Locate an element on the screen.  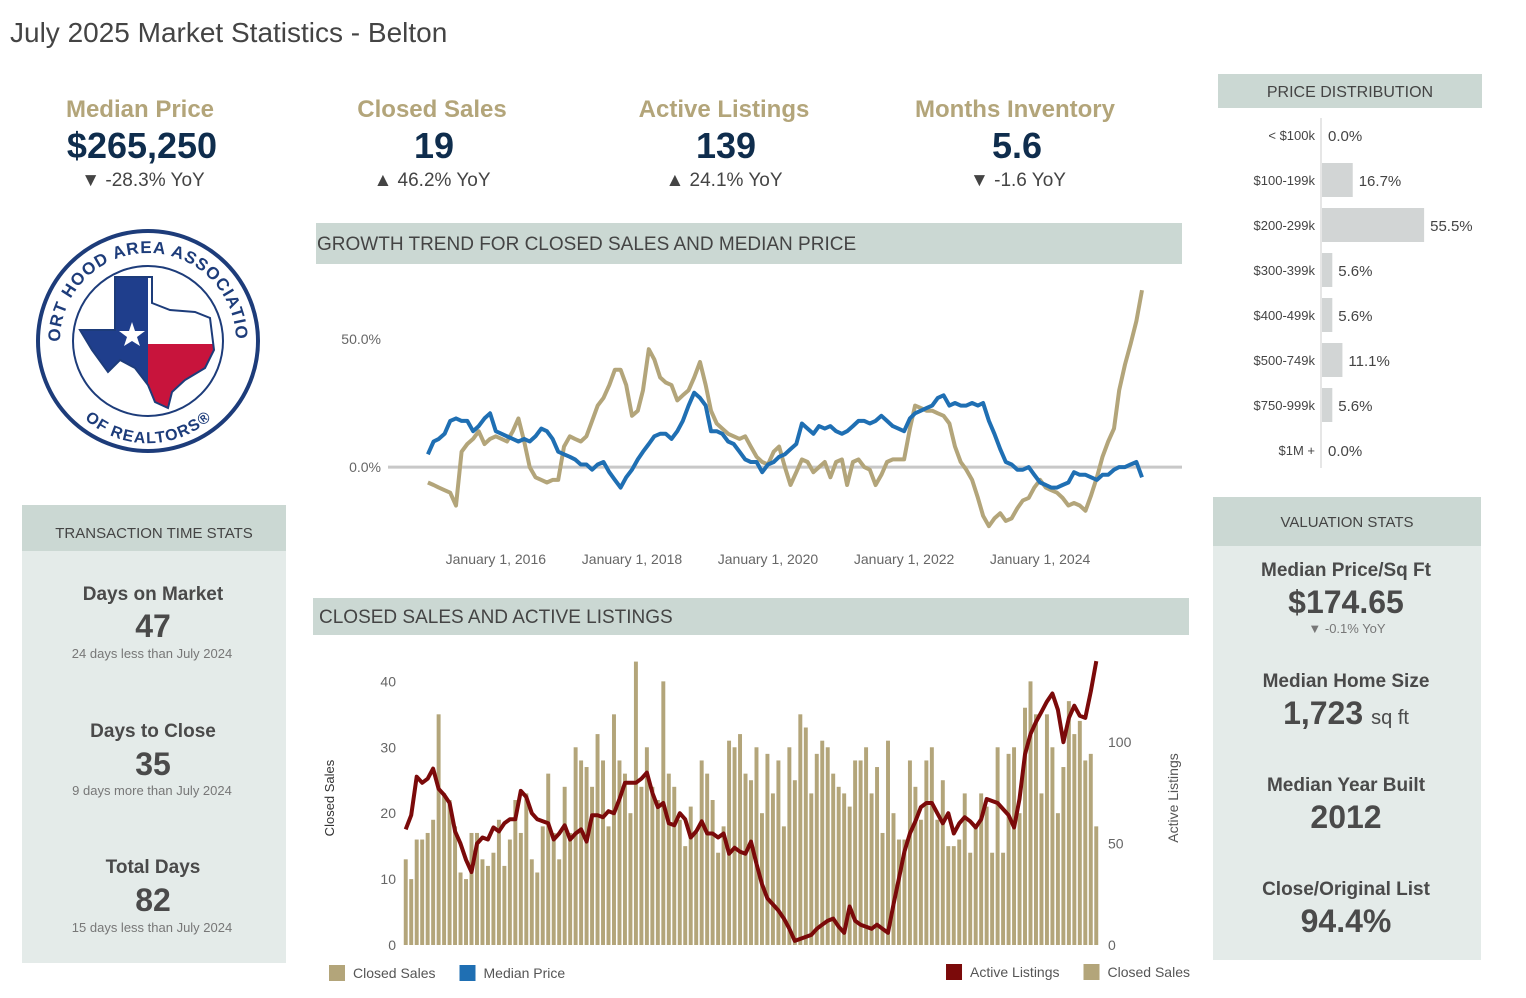
y-tick-label: 20 is located at coordinates (388, 813).